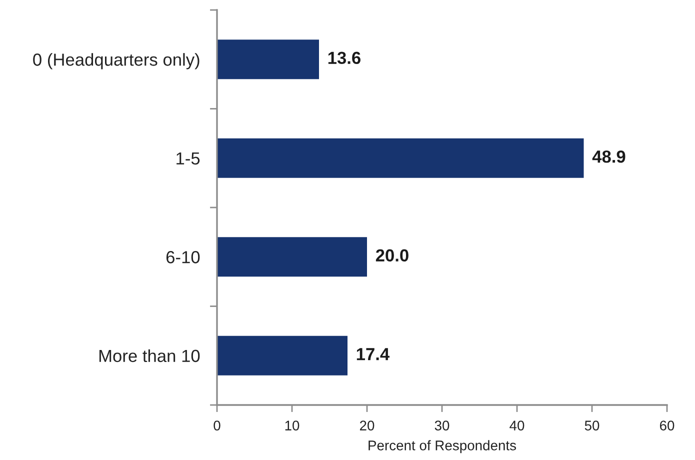 The image size is (695, 460). I want to click on x-tick-label: 40, so click(517, 425).